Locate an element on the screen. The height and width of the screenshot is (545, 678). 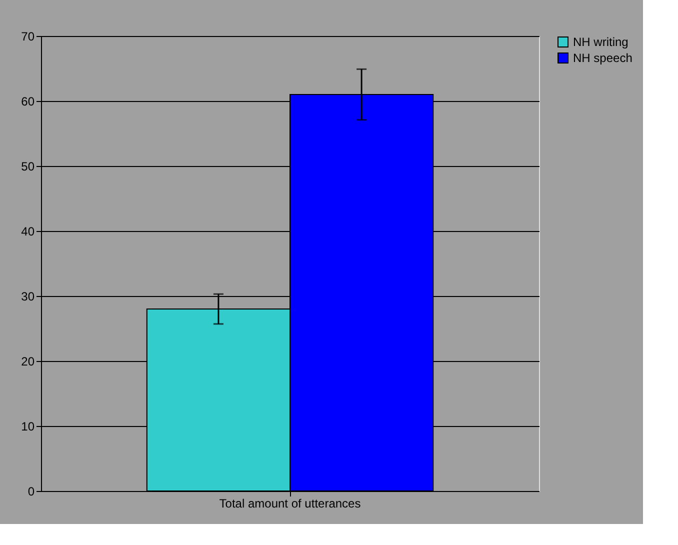
y-tick-label: 40 is located at coordinates (28, 231).